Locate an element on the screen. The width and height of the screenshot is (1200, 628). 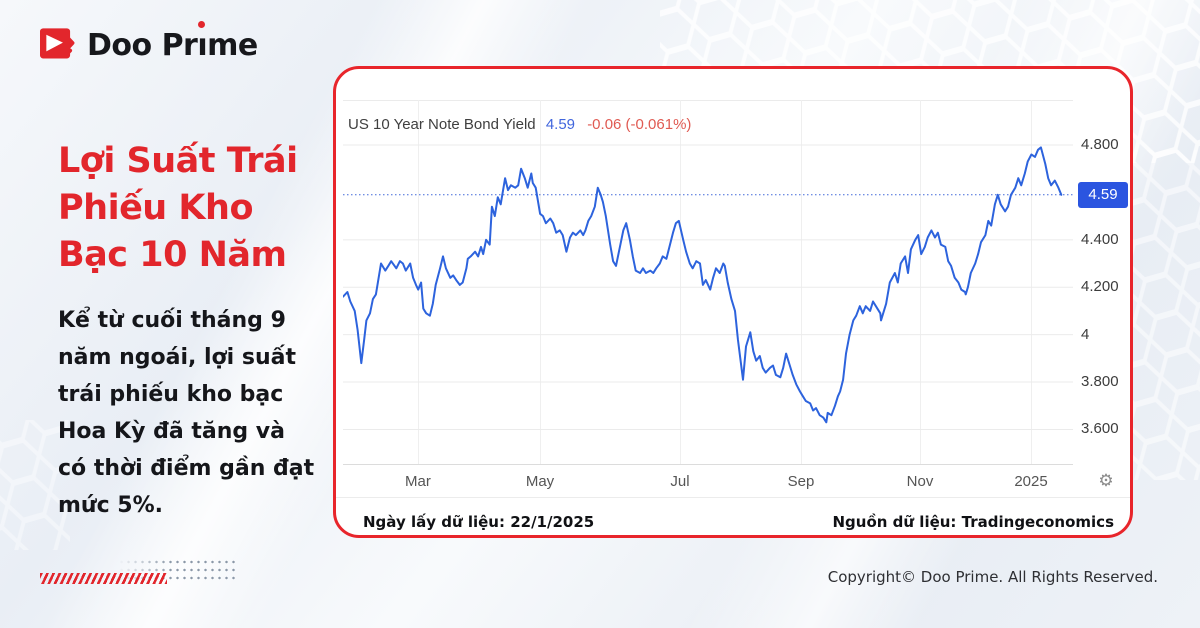
y-axis-tick-label: 3.600 is located at coordinates (1100, 429).